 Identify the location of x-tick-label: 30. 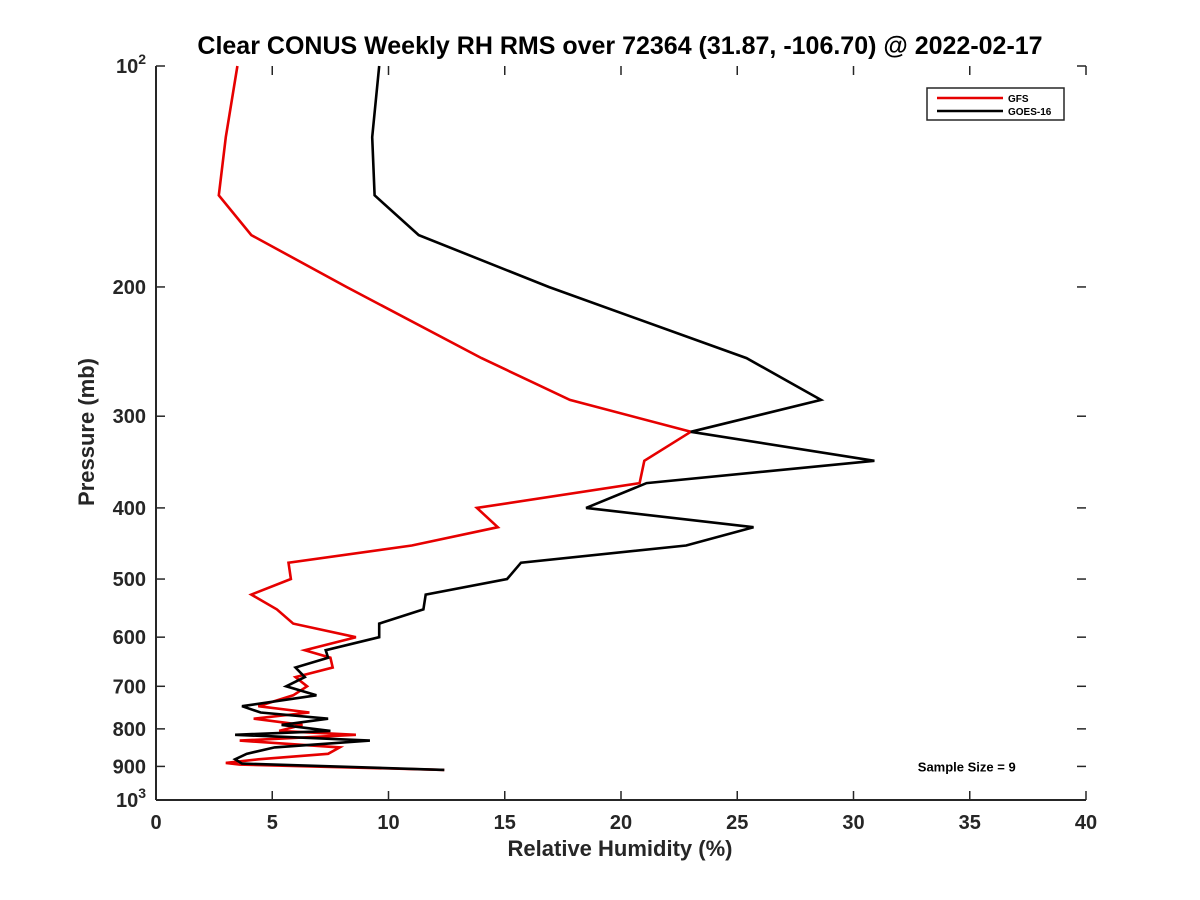
(853, 823).